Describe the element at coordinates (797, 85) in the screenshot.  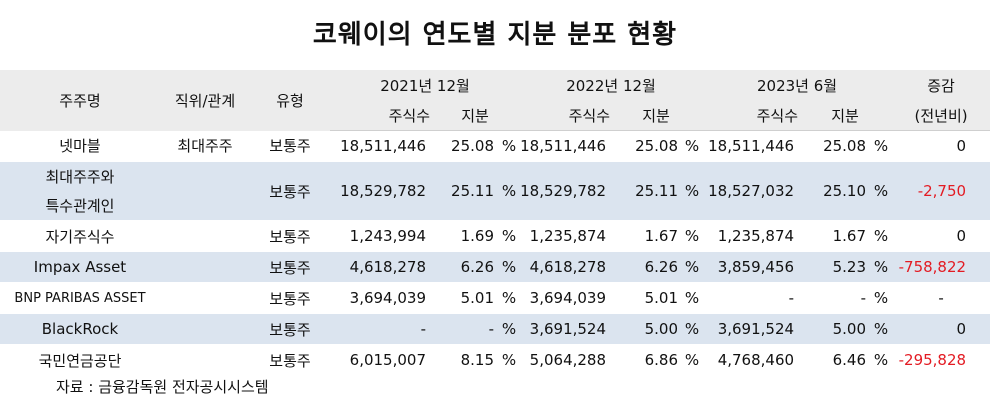
I see `header-period-2023: 2023년 6월` at that location.